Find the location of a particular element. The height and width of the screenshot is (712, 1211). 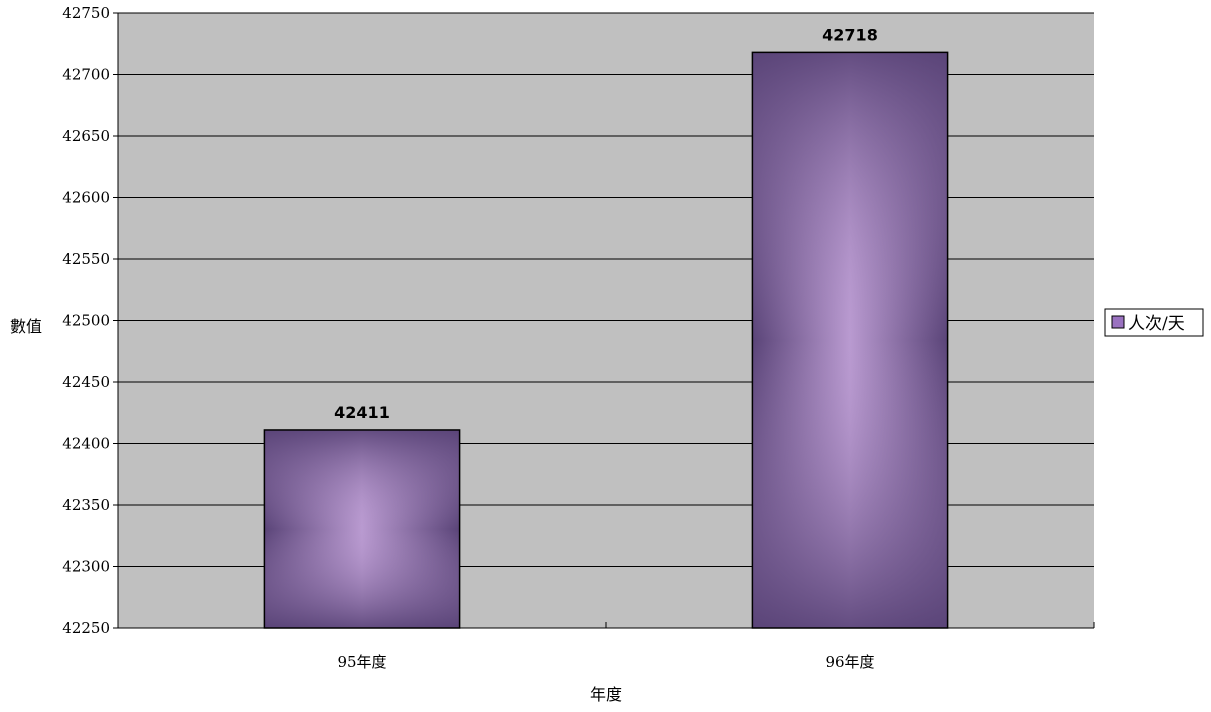

legend-swatch is located at coordinates (1118, 322).